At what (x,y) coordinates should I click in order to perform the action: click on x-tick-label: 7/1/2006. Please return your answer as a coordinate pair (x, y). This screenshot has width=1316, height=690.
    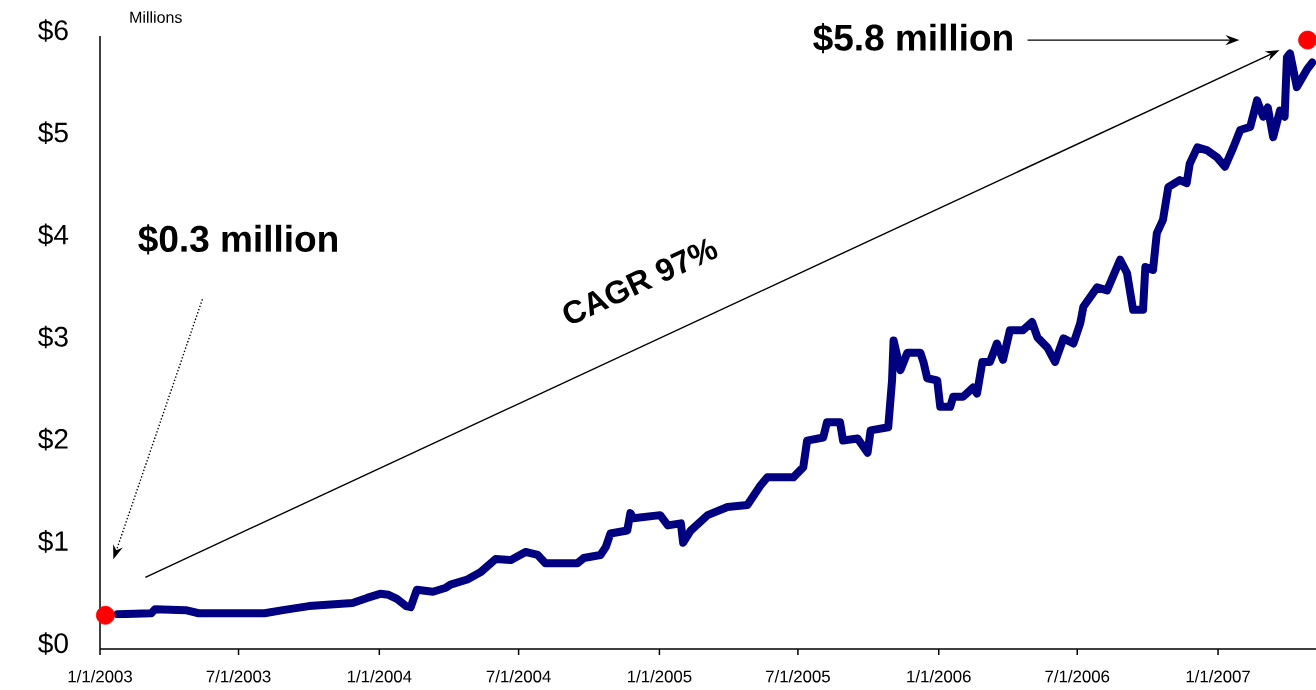
    Looking at the image, I should click on (1077, 676).